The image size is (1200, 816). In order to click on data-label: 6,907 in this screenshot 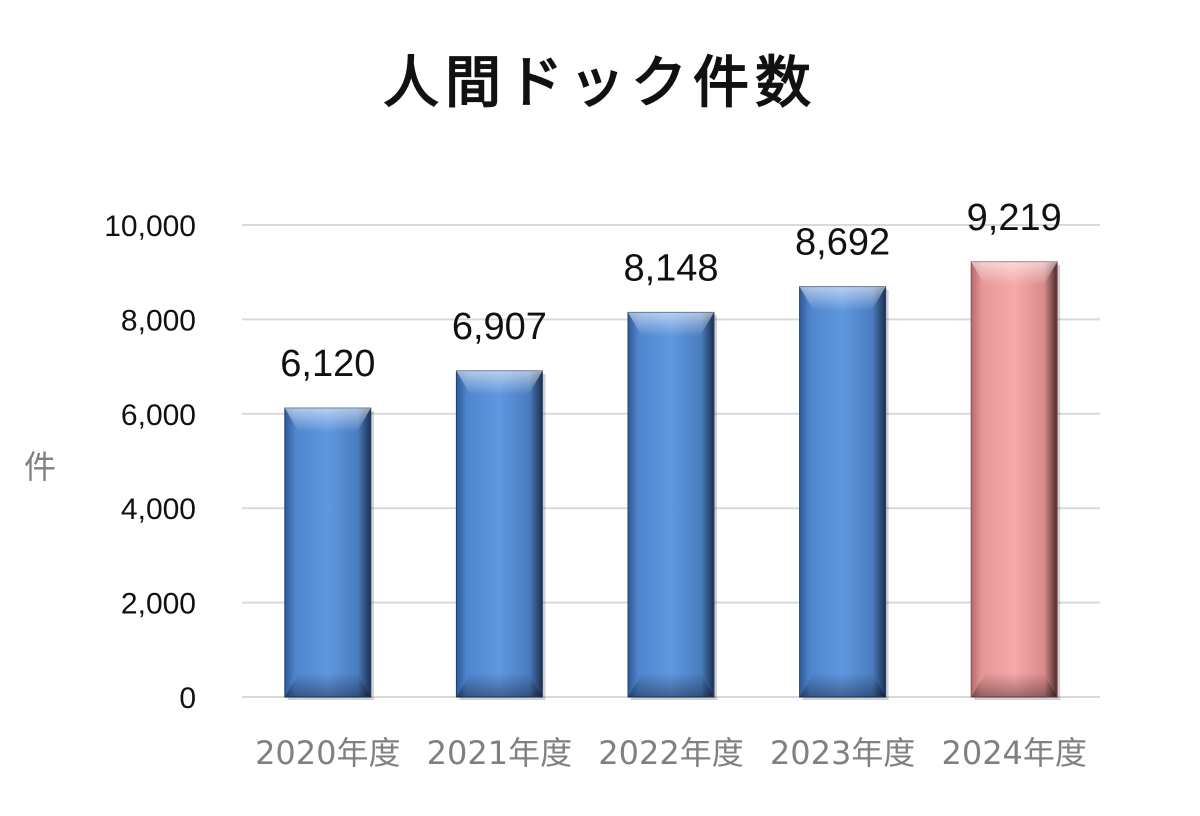, I will do `click(499, 327)`.